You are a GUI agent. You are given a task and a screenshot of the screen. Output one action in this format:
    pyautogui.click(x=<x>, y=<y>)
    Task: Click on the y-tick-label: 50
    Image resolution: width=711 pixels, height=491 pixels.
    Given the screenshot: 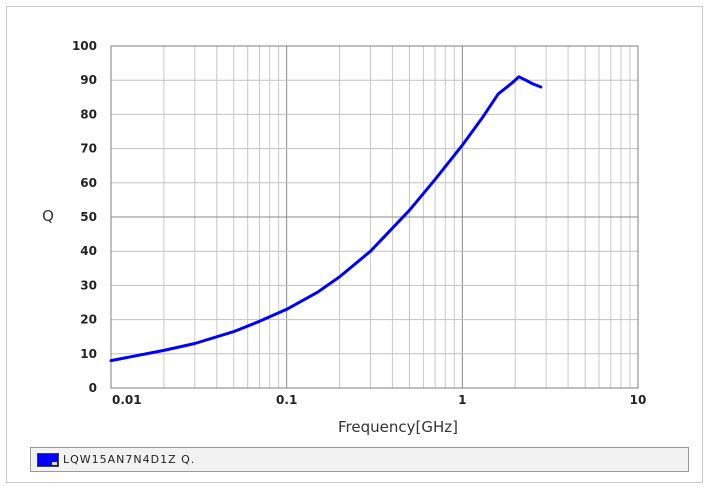 What is the action you would take?
    pyautogui.click(x=88, y=217)
    